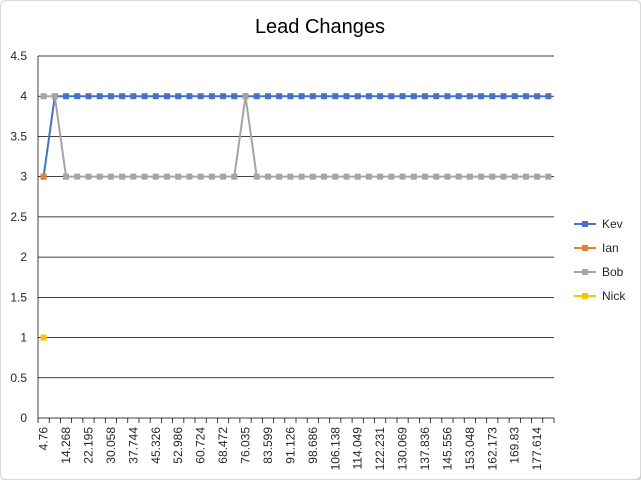 This screenshot has width=641, height=480. I want to click on legend-label: Ian, so click(610, 248).